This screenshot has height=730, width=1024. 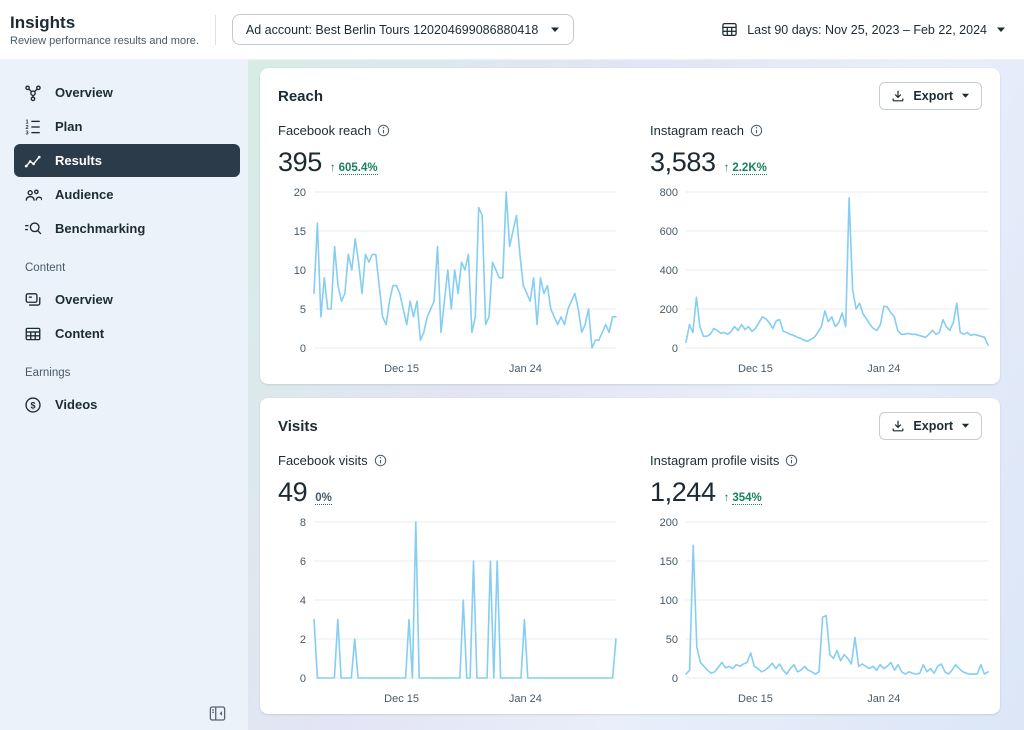 I want to click on facebook-reach-metric: Facebook reach 395 ↑ 605.4%, so click(x=450, y=251).